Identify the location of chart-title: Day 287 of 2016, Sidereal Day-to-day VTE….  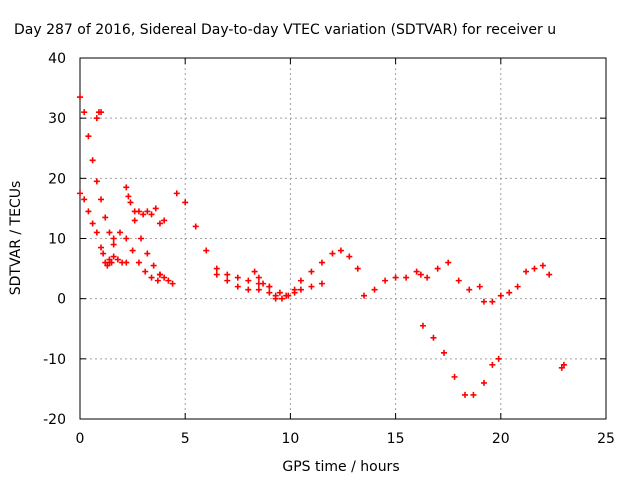
(285, 30).